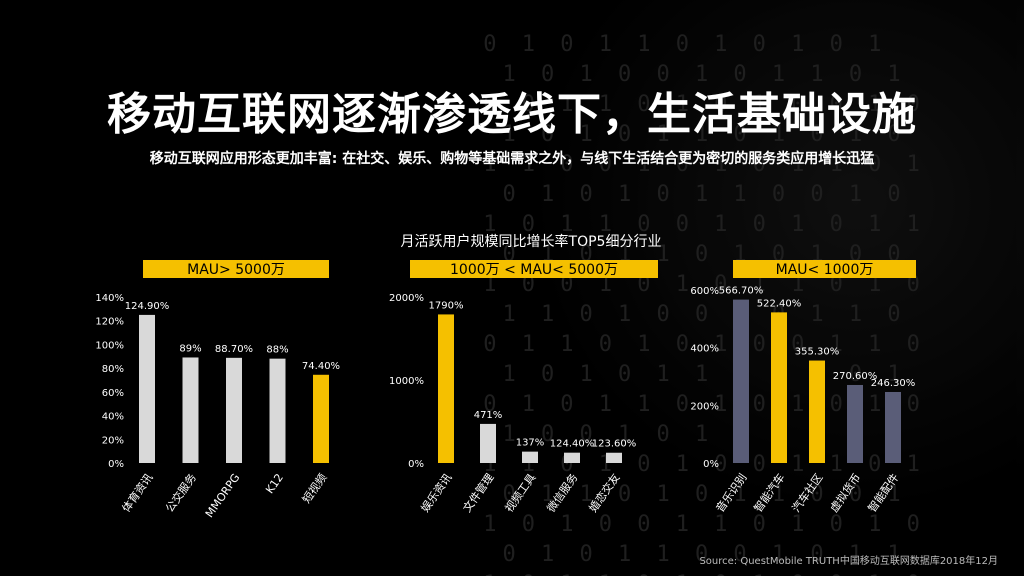  Describe the element at coordinates (807, 493) in the screenshot. I see `category-label: 汽车社区` at that location.